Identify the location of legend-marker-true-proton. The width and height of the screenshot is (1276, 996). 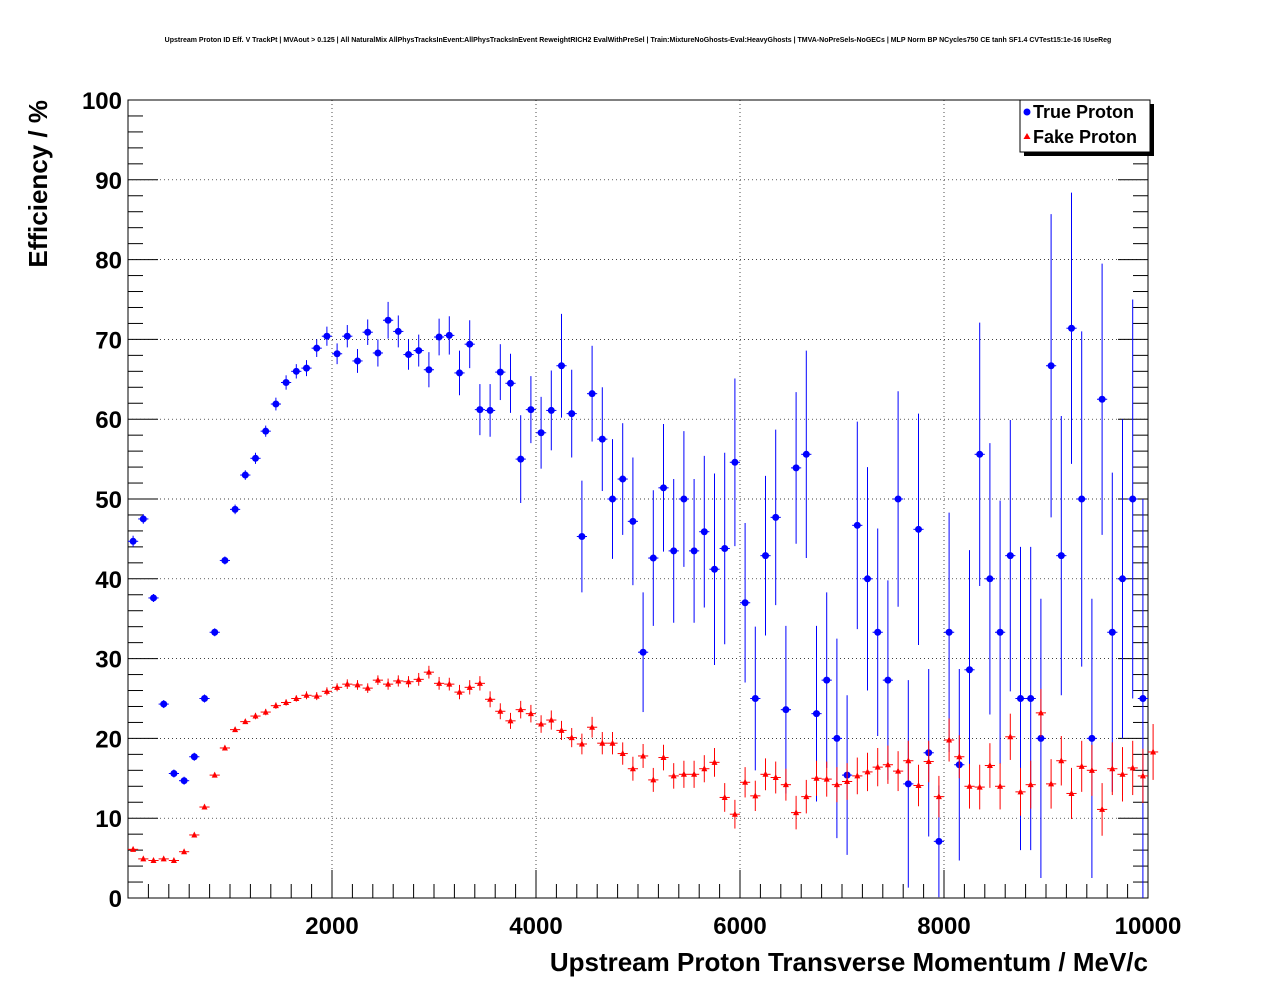
(1027, 112).